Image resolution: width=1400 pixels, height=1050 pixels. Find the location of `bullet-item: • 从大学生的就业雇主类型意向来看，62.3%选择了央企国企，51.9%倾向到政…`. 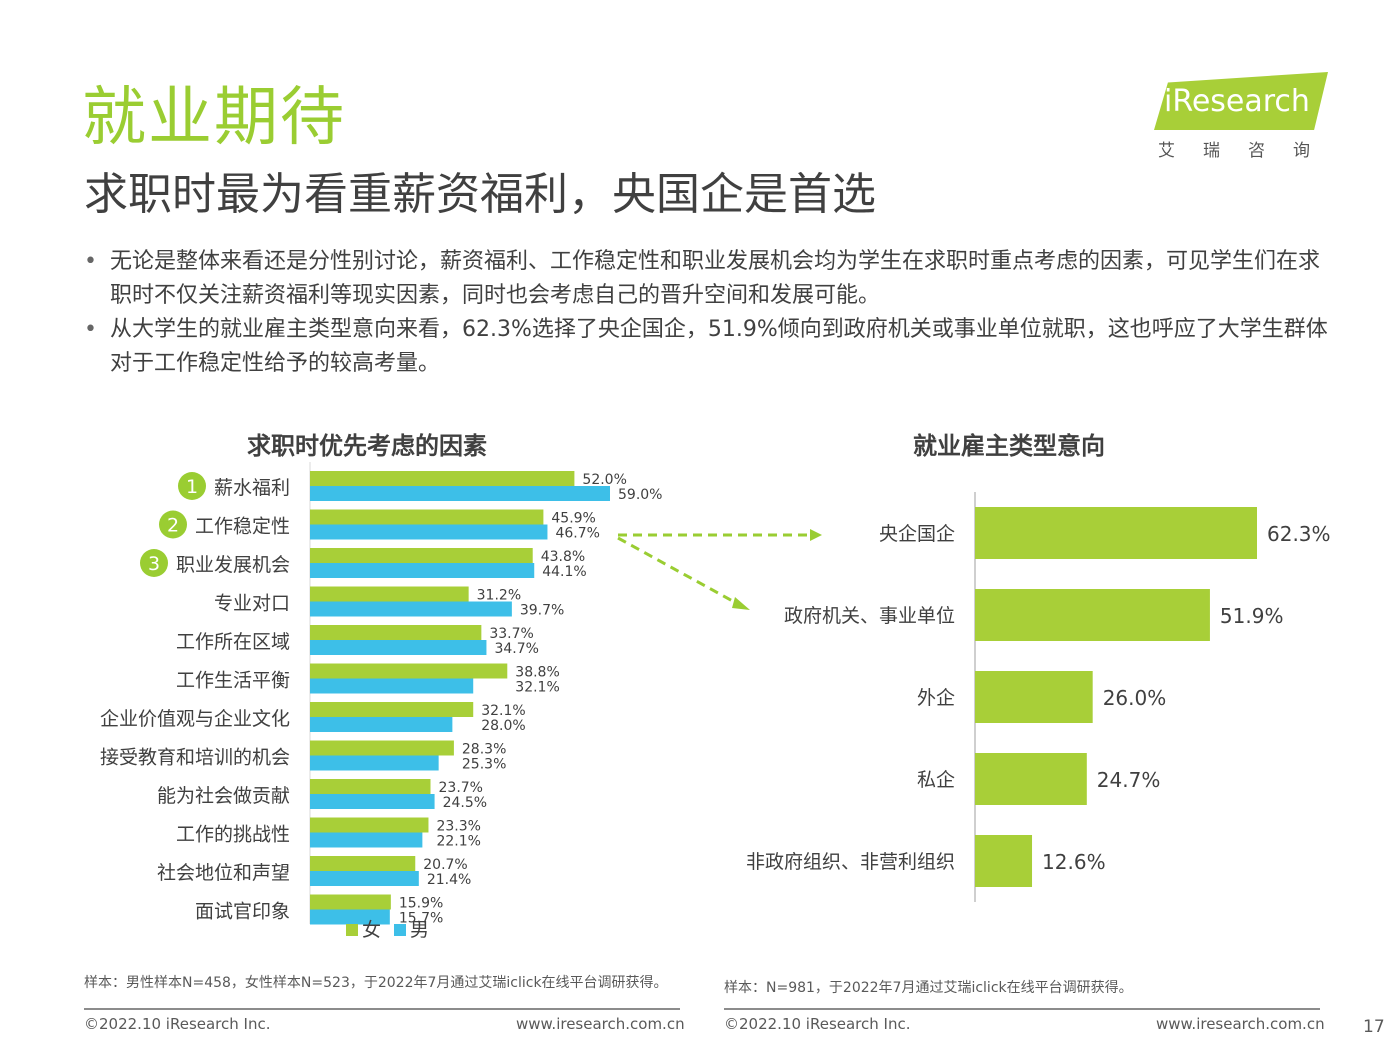

bullet-item: • 从大学生的就业雇主类型意向来看，62.3%选择了央企国企，51.9%倾向到政… is located at coordinates (709, 347).